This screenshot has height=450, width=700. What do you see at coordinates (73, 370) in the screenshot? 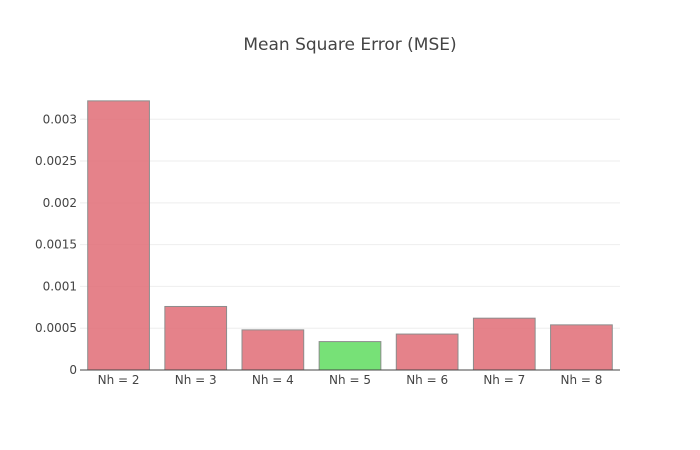
I see `y-tick-label: 0` at bounding box center [73, 370].